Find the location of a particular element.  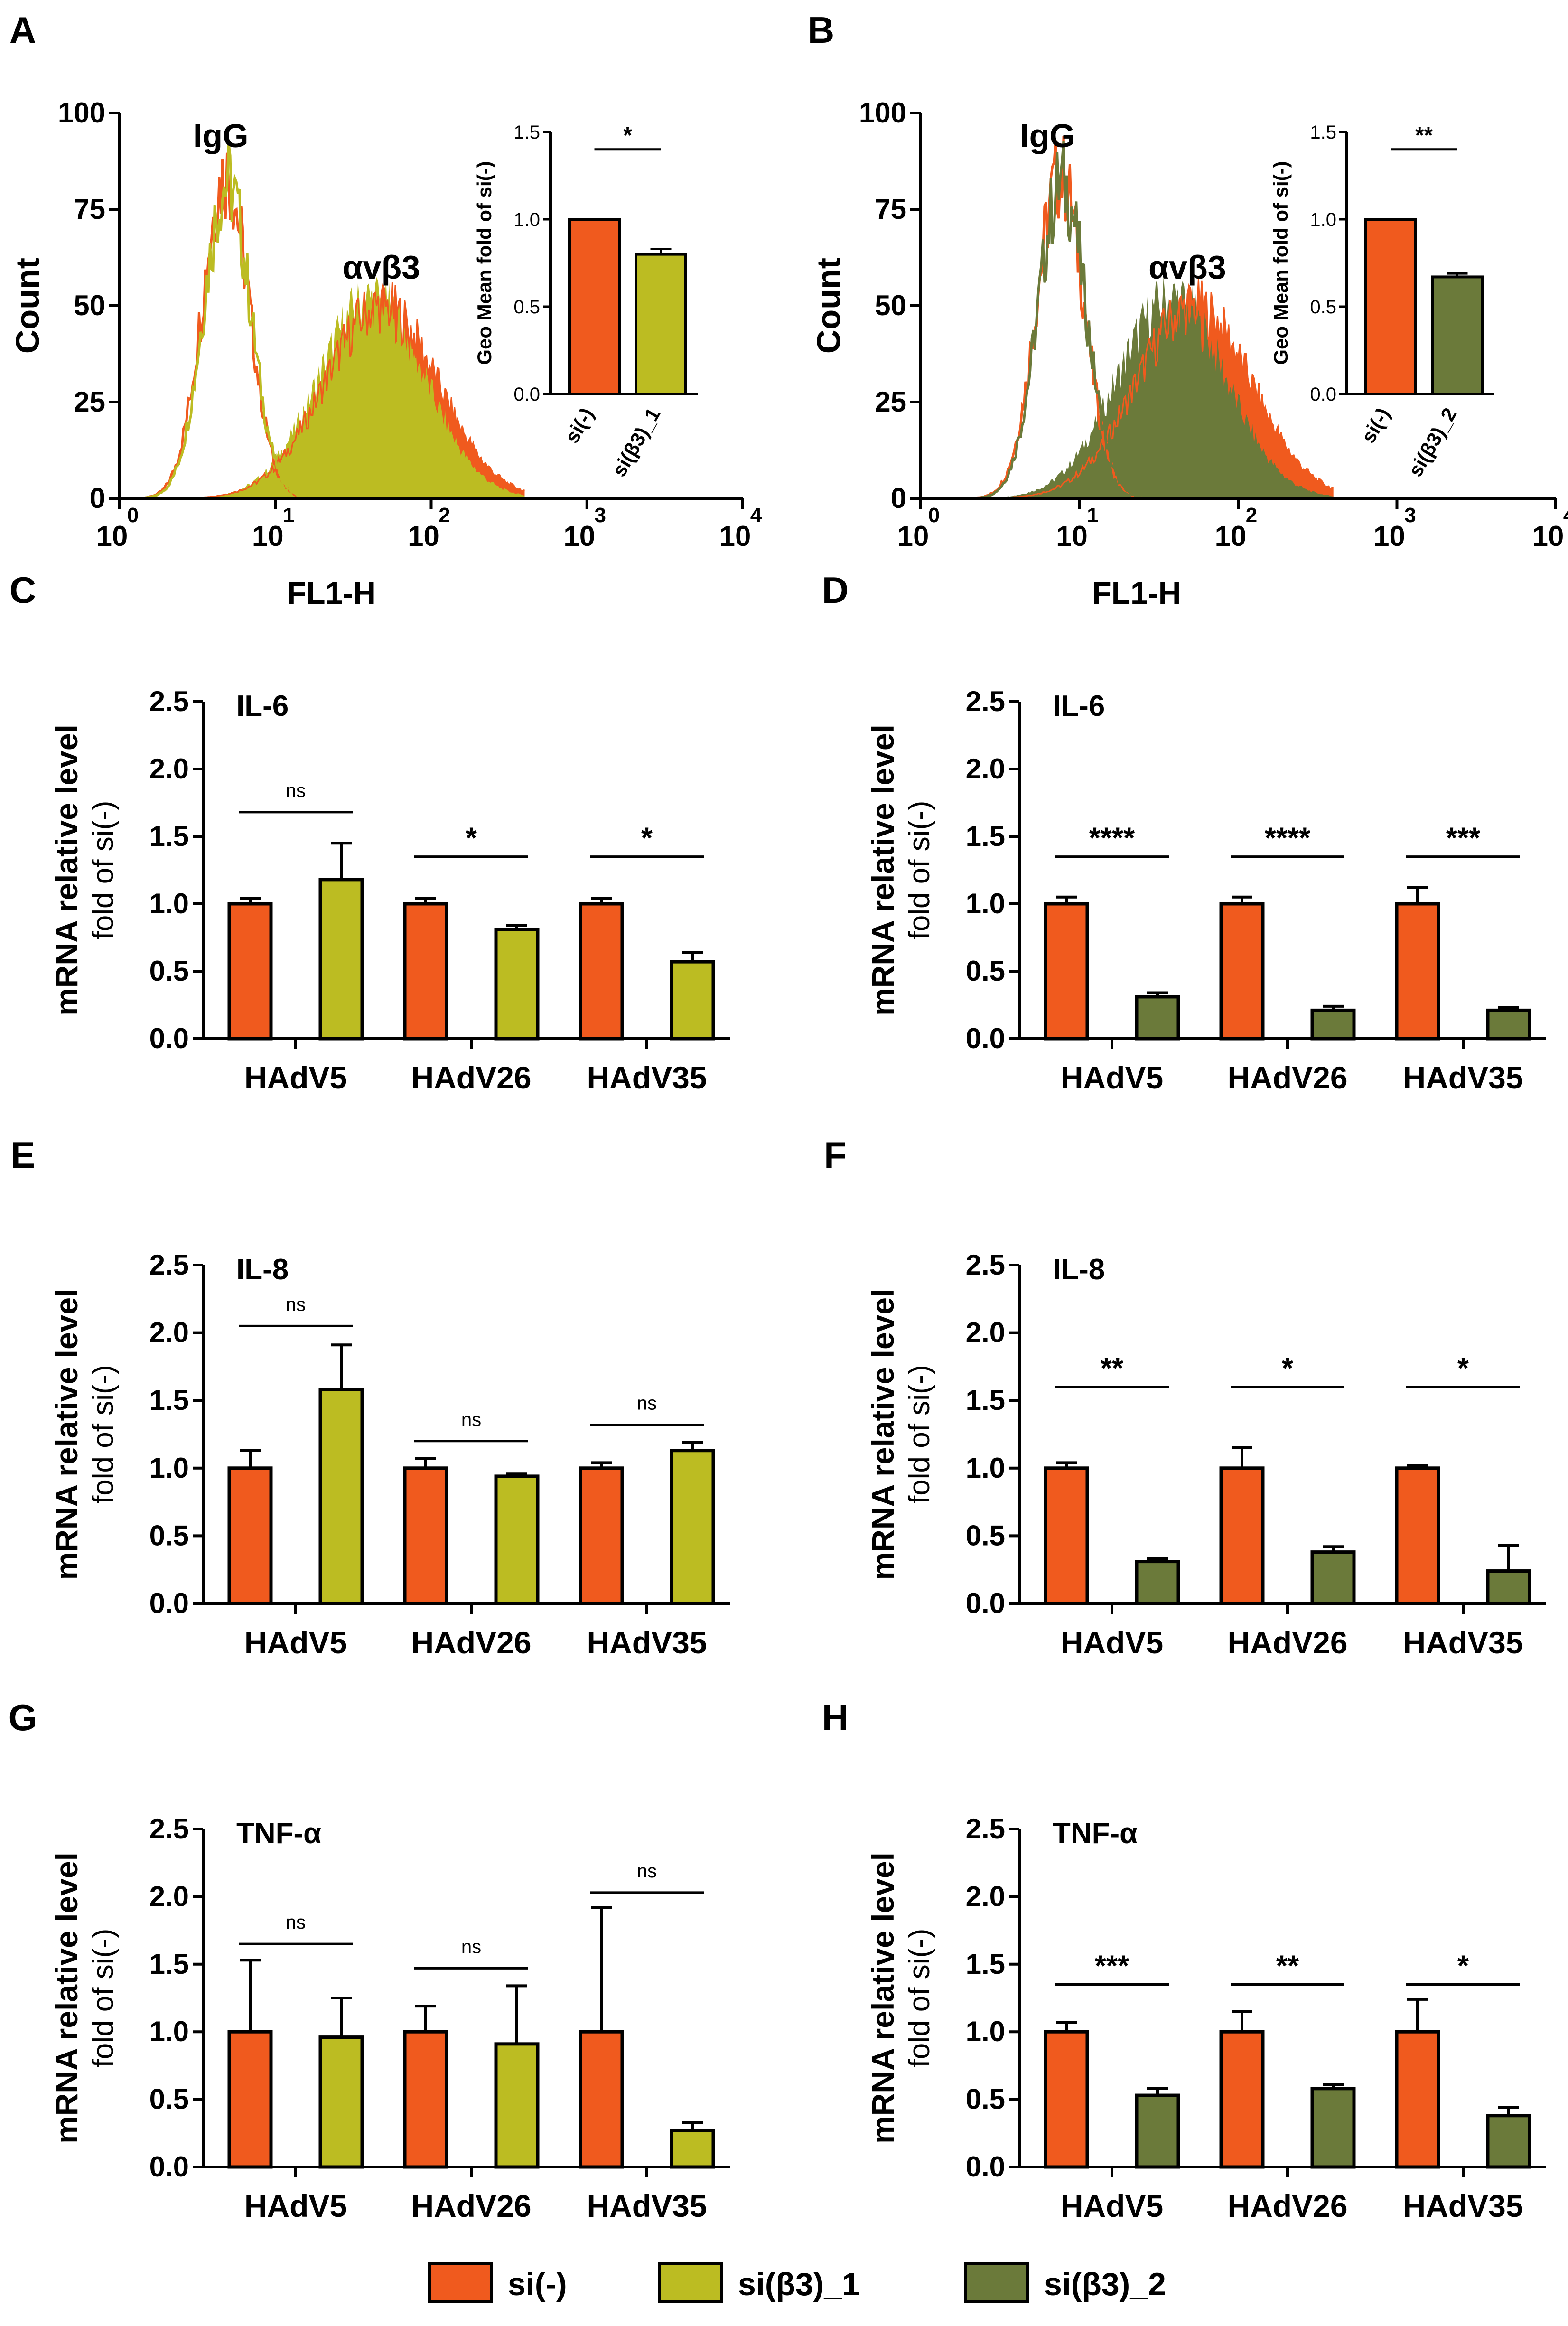

inset-category-label: si(-) is located at coordinates (1375, 425).